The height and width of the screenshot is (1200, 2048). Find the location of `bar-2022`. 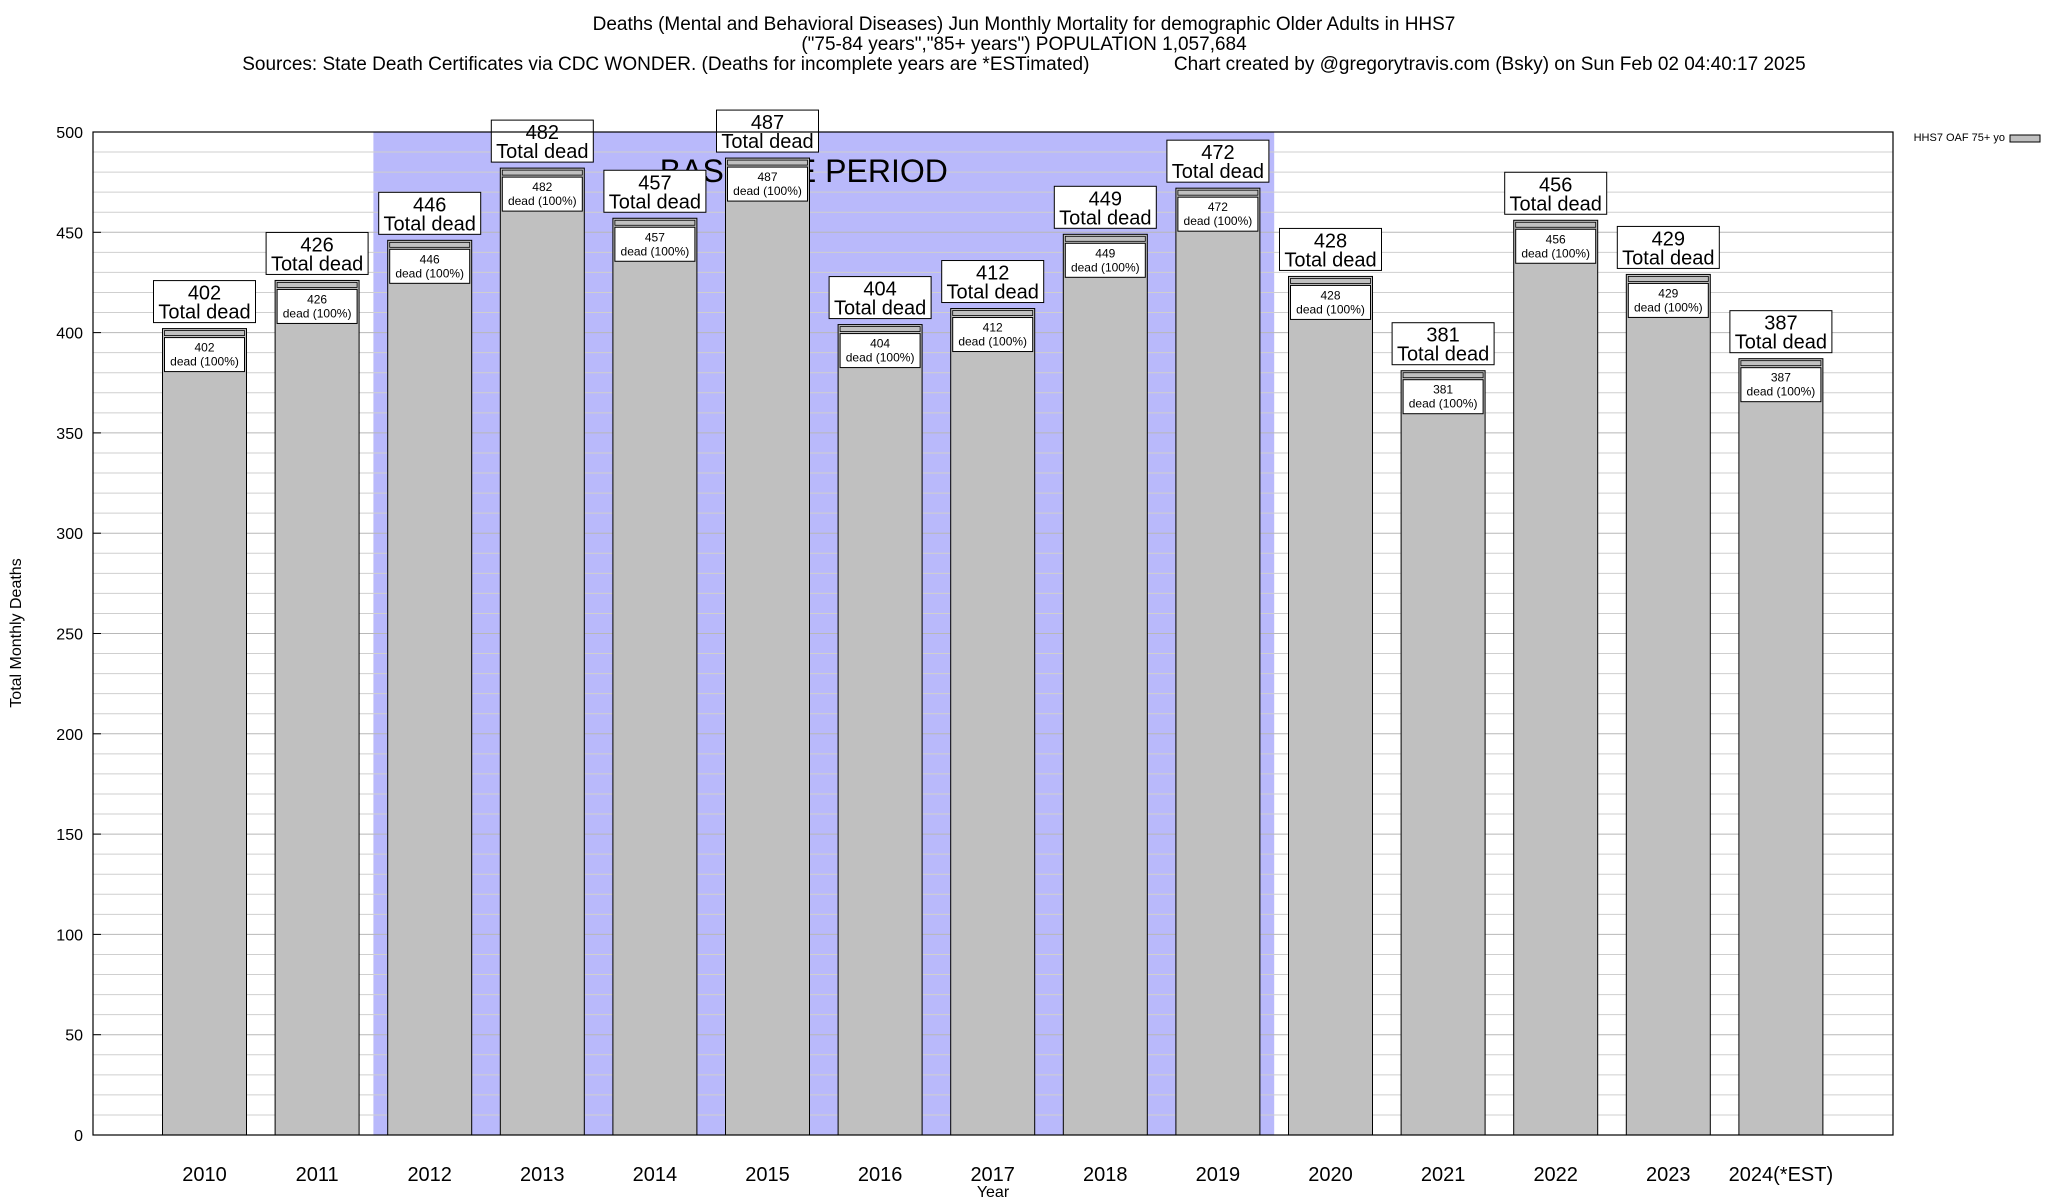

bar-2022 is located at coordinates (1556, 677).